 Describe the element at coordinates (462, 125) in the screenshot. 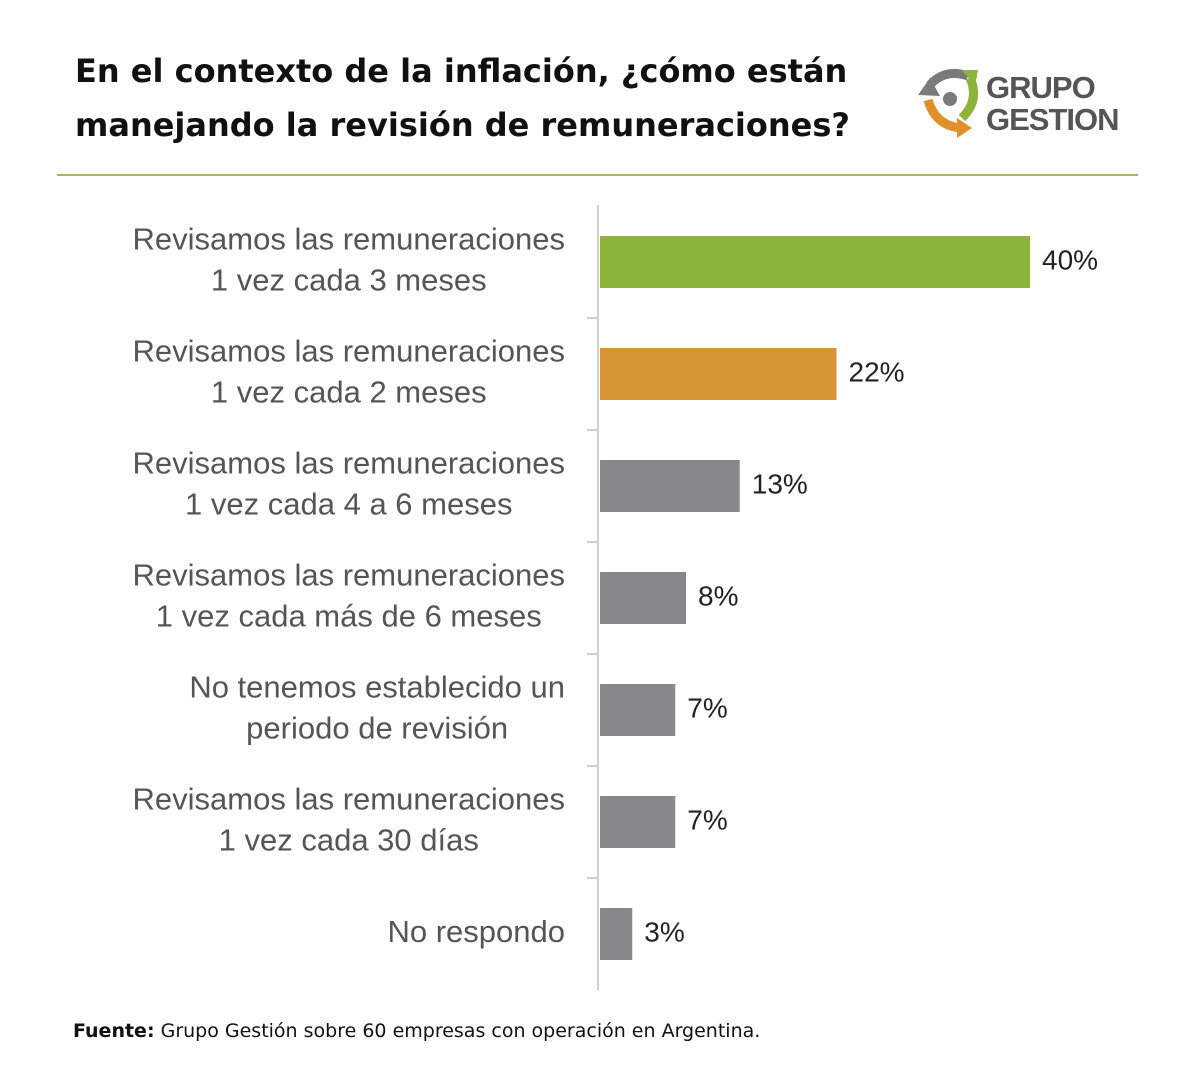

I see `chart-title: manejando la revisión de remuneraciones?` at that location.